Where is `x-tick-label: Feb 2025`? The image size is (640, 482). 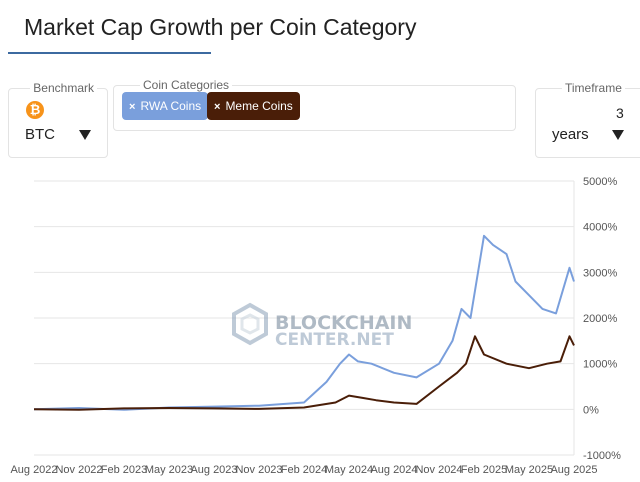 x-tick-label: Feb 2025 is located at coordinates (484, 470).